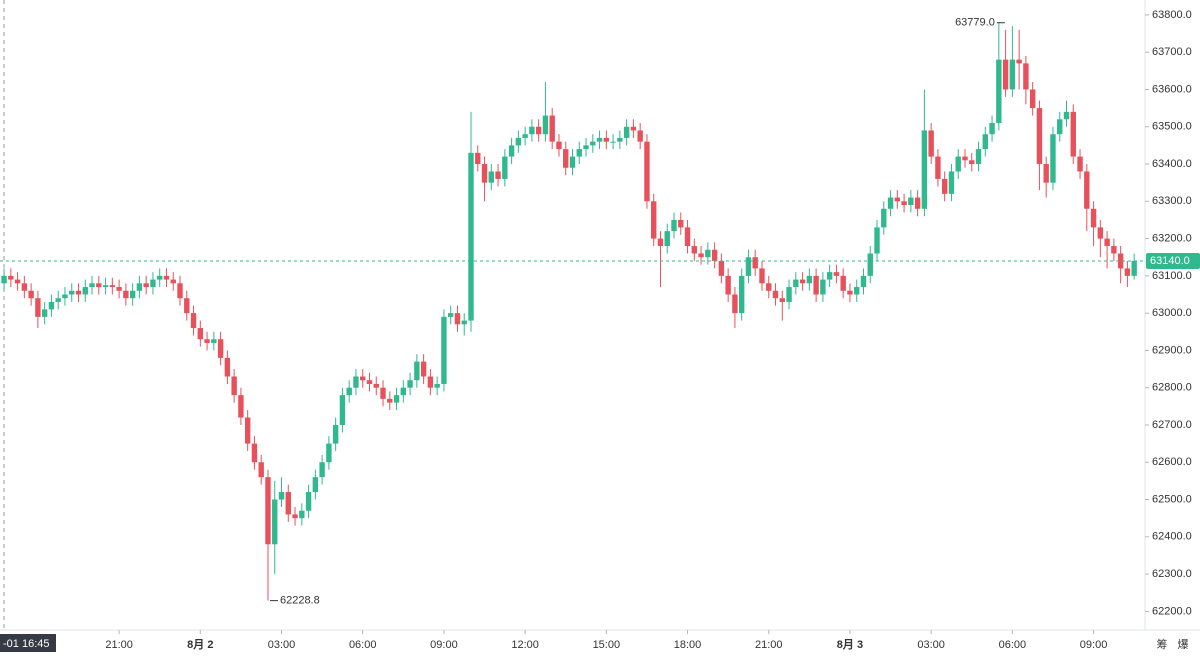  What do you see at coordinates (444, 645) in the screenshot?
I see `x-tick-label: 09:00` at bounding box center [444, 645].